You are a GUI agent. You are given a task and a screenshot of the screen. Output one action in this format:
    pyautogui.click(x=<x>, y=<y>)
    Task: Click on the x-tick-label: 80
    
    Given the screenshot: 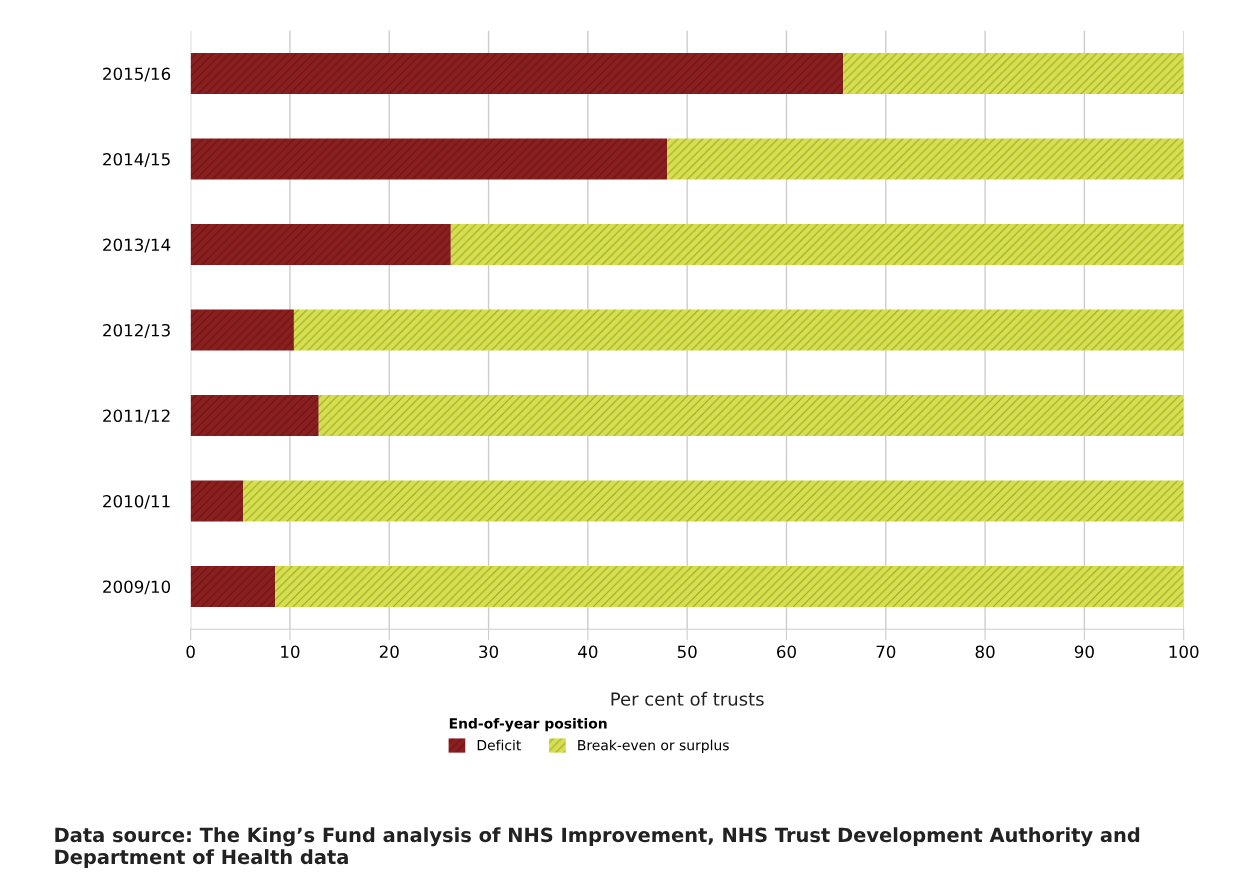 What is the action you would take?
    pyautogui.click(x=985, y=652)
    